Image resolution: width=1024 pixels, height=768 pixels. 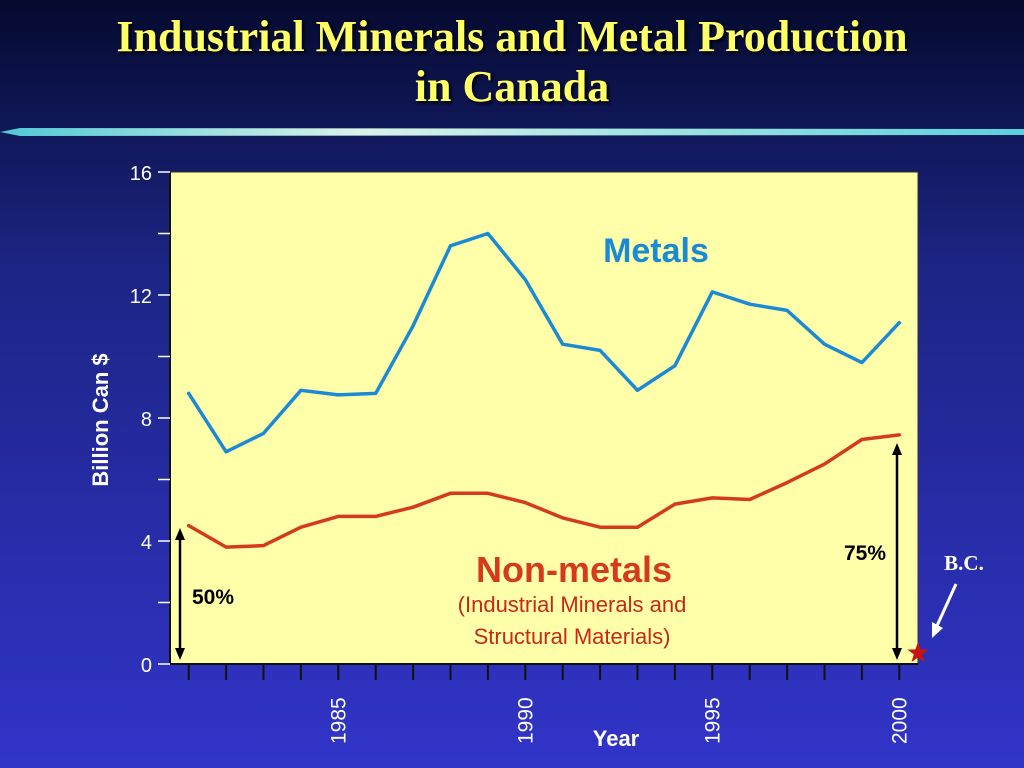 I want to click on bc-star-icon, so click(x=918, y=652).